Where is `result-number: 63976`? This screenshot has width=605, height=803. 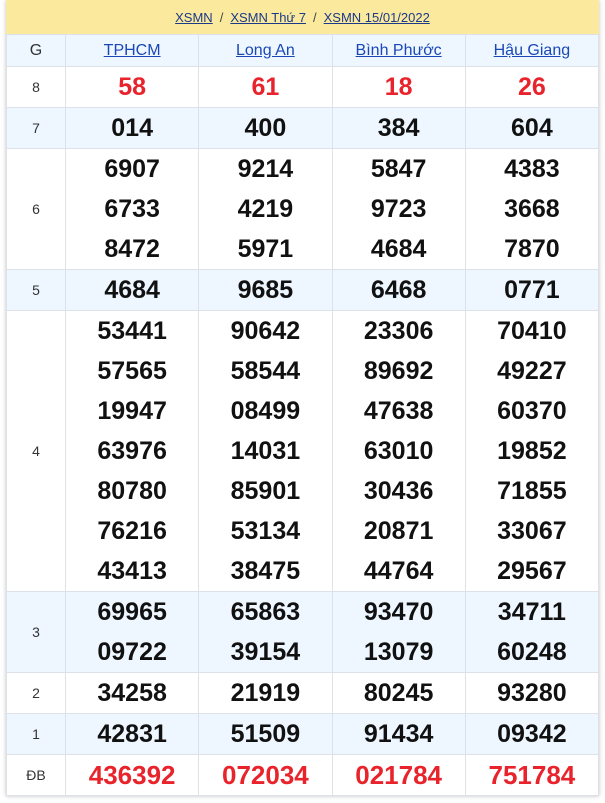
result-number: 63976 is located at coordinates (132, 451).